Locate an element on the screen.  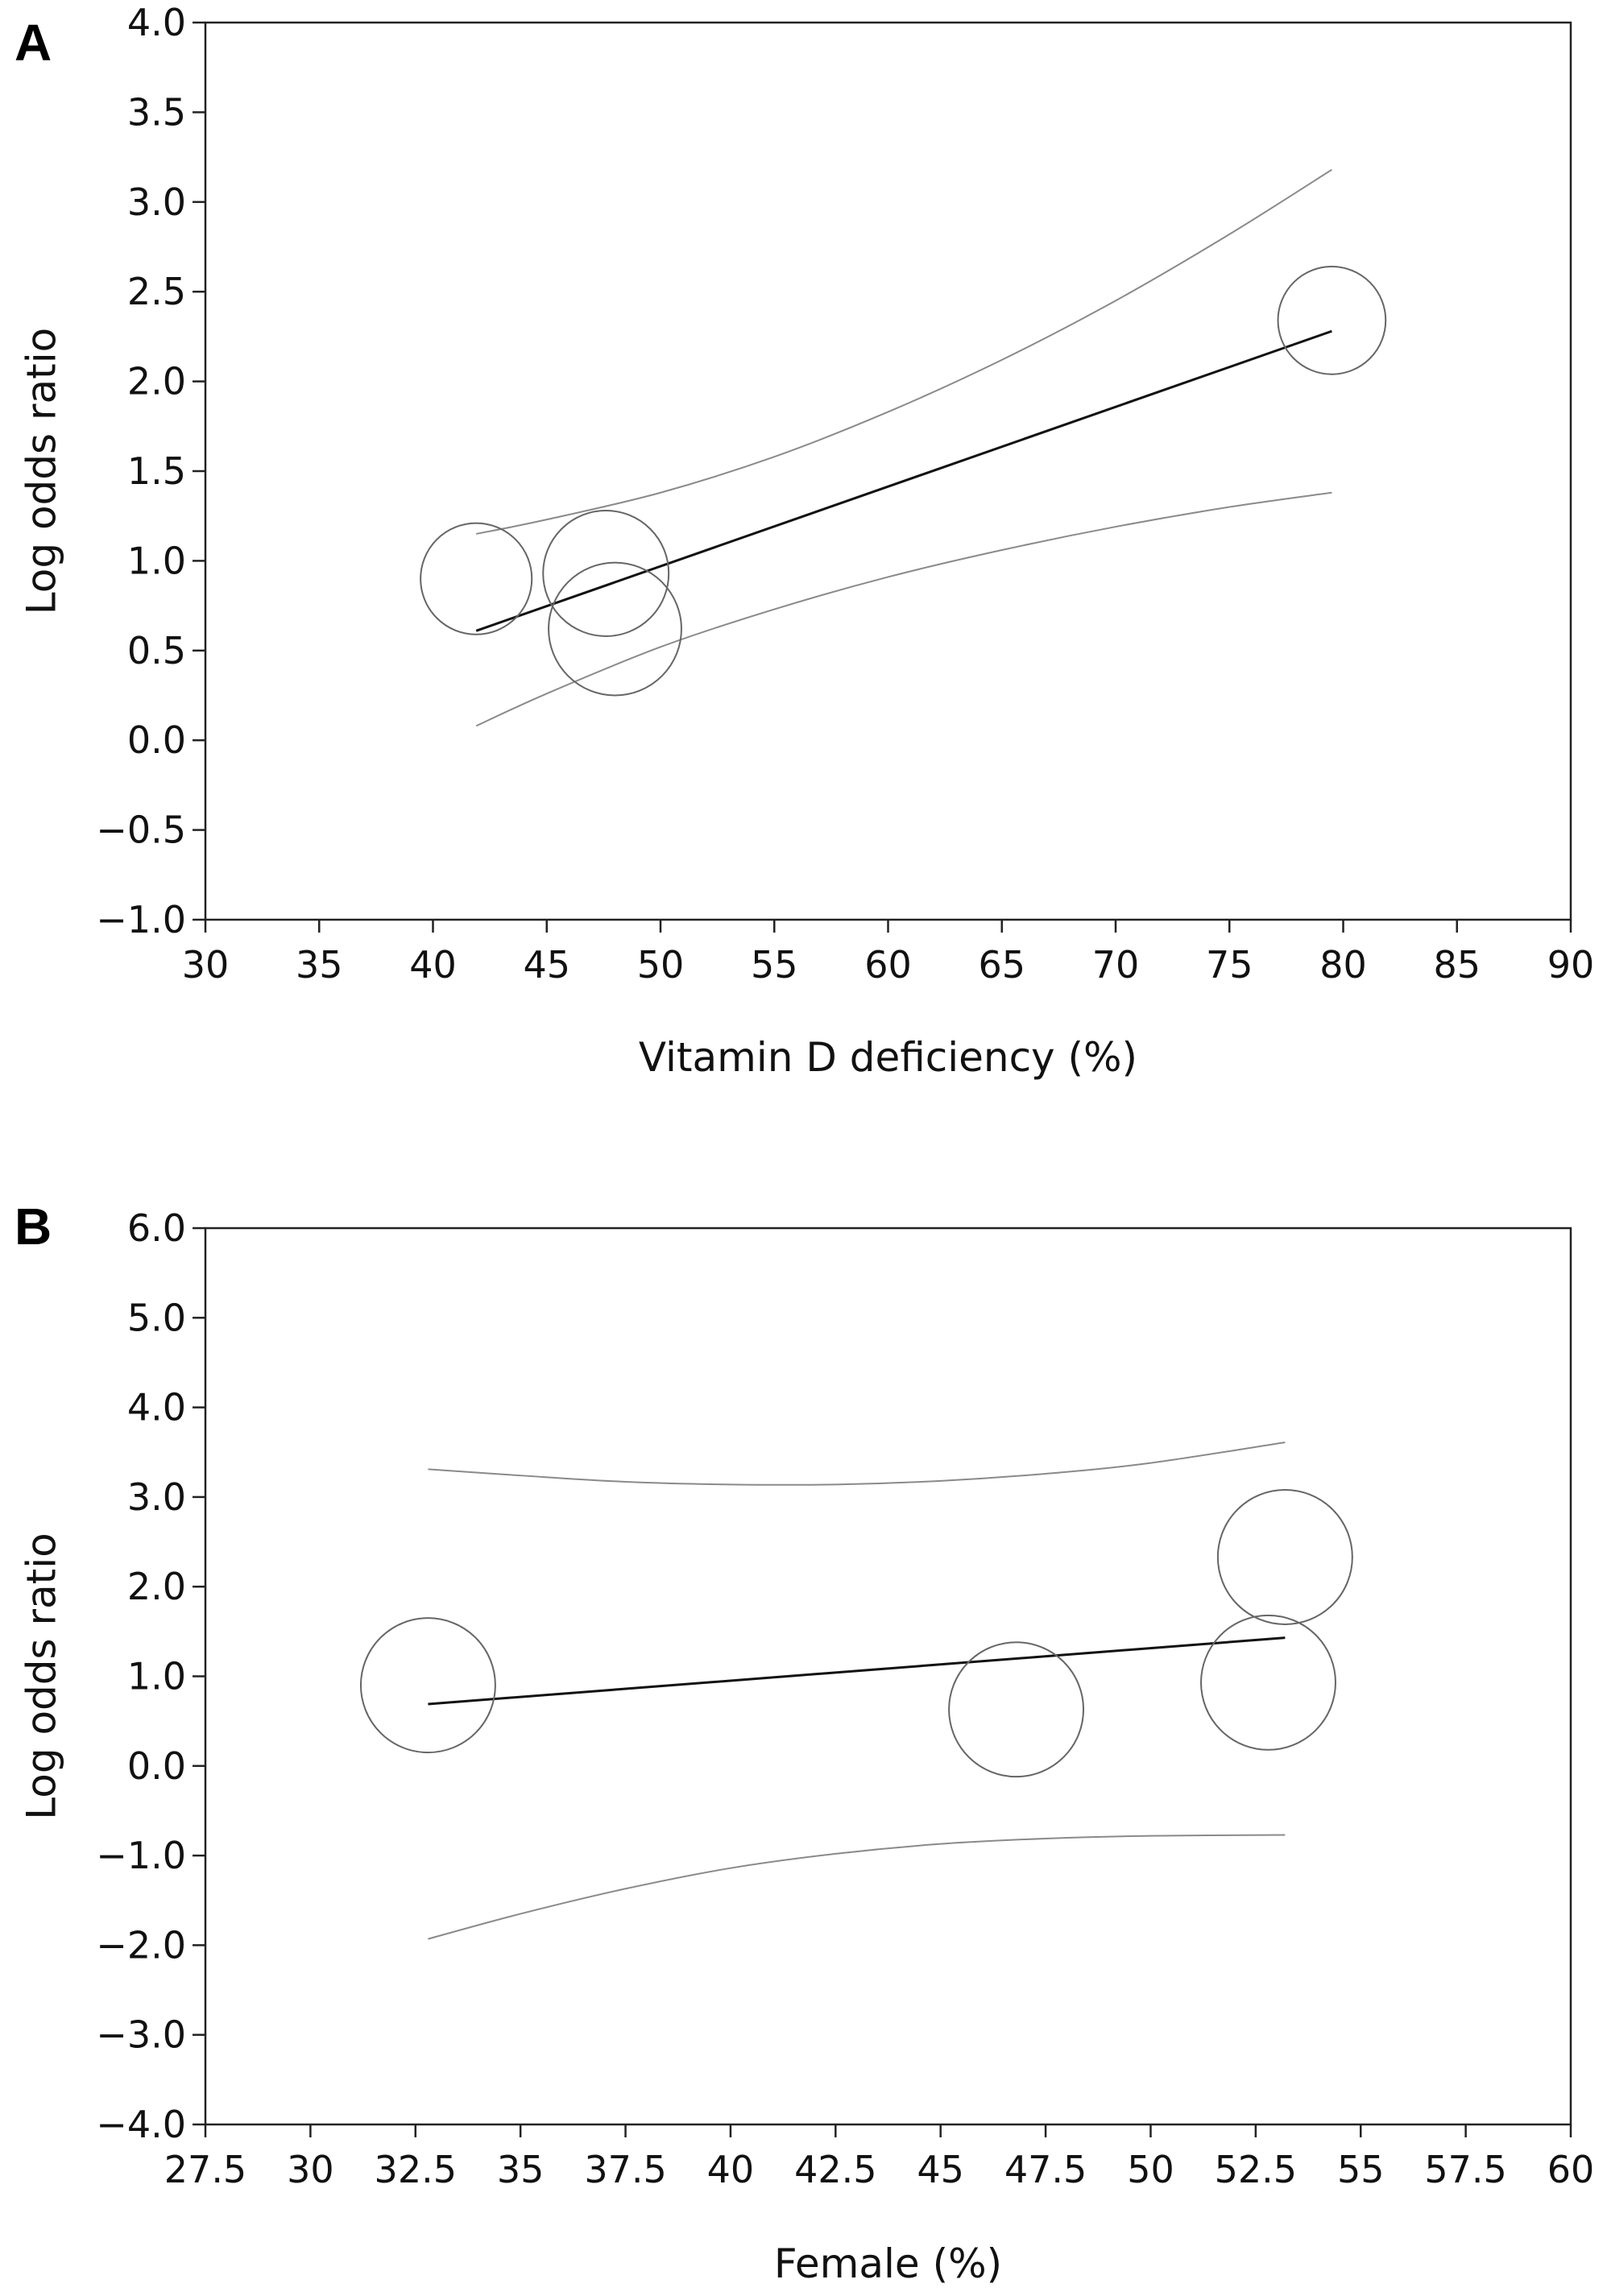
regression-line-a is located at coordinates (903, 480).